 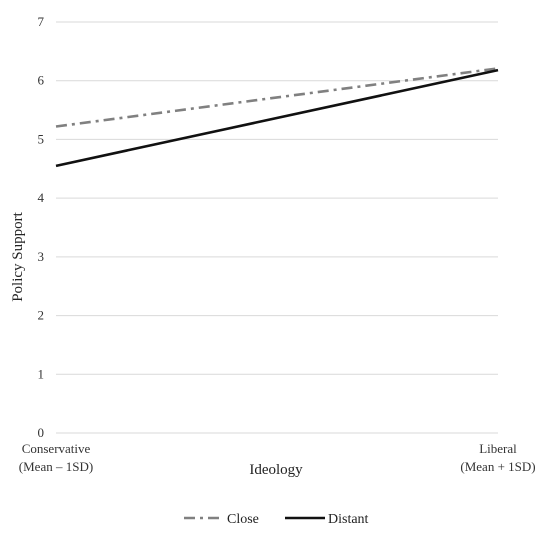 I want to click on y-tick-label: 5, so click(x=41, y=138).